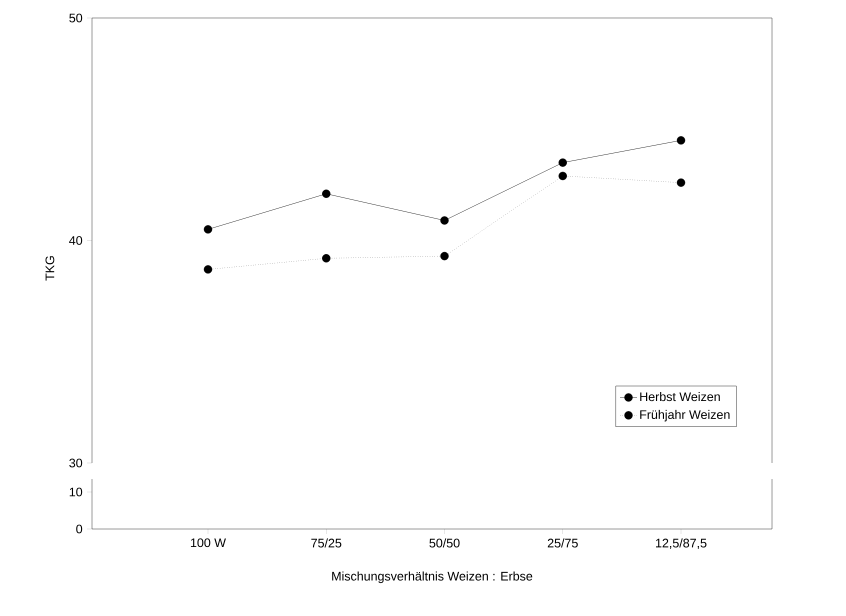 The height and width of the screenshot is (616, 846). What do you see at coordinates (681, 543) in the screenshot?
I see `x-tick-label: 12,5/87,5` at bounding box center [681, 543].